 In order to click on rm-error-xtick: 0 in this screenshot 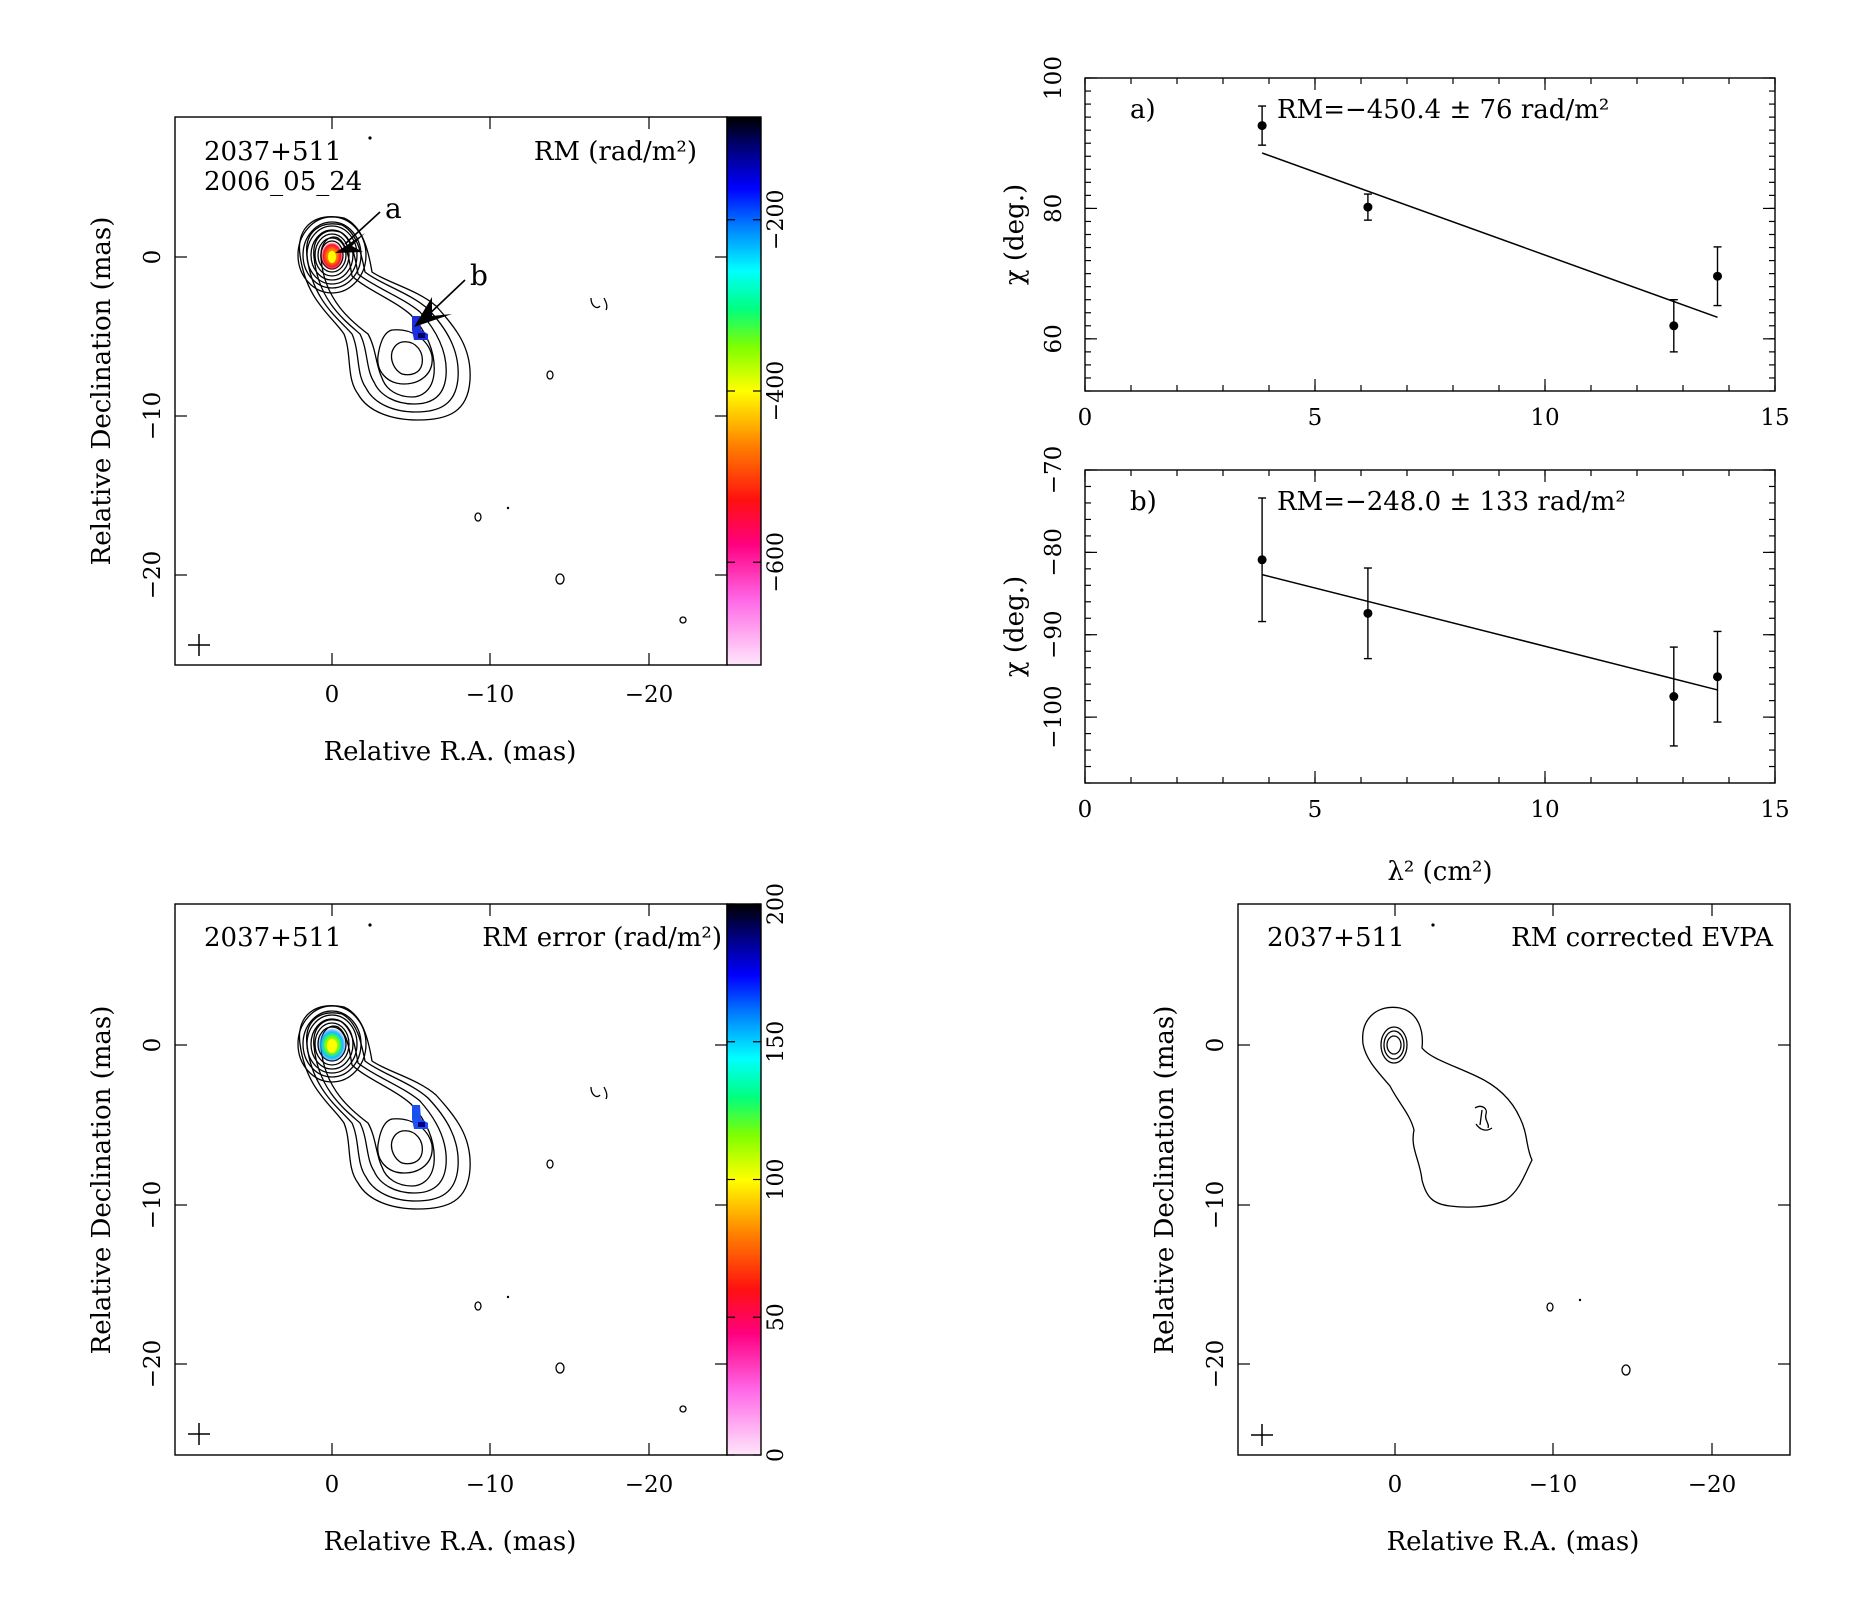, I will do `click(332, 1485)`.